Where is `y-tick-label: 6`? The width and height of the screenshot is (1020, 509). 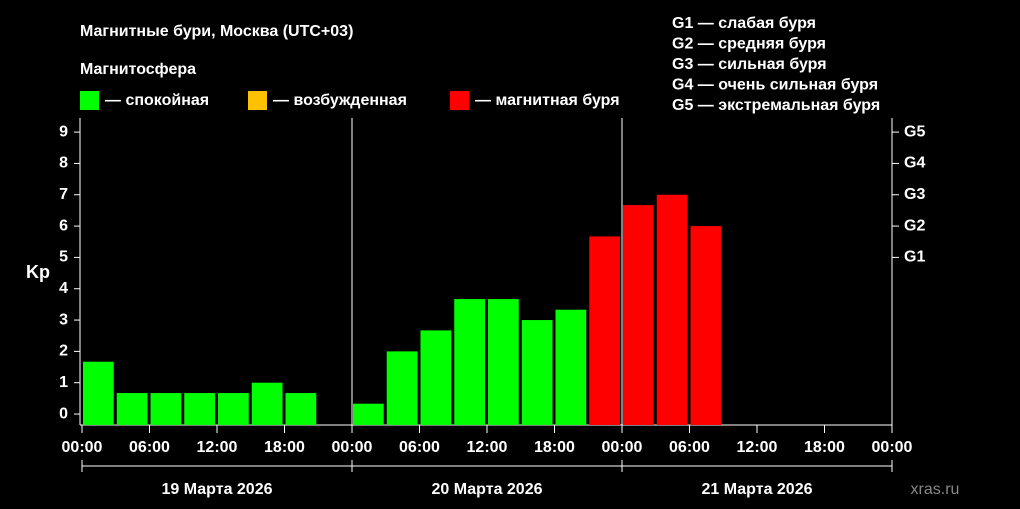
y-tick-label: 6 is located at coordinates (63, 225).